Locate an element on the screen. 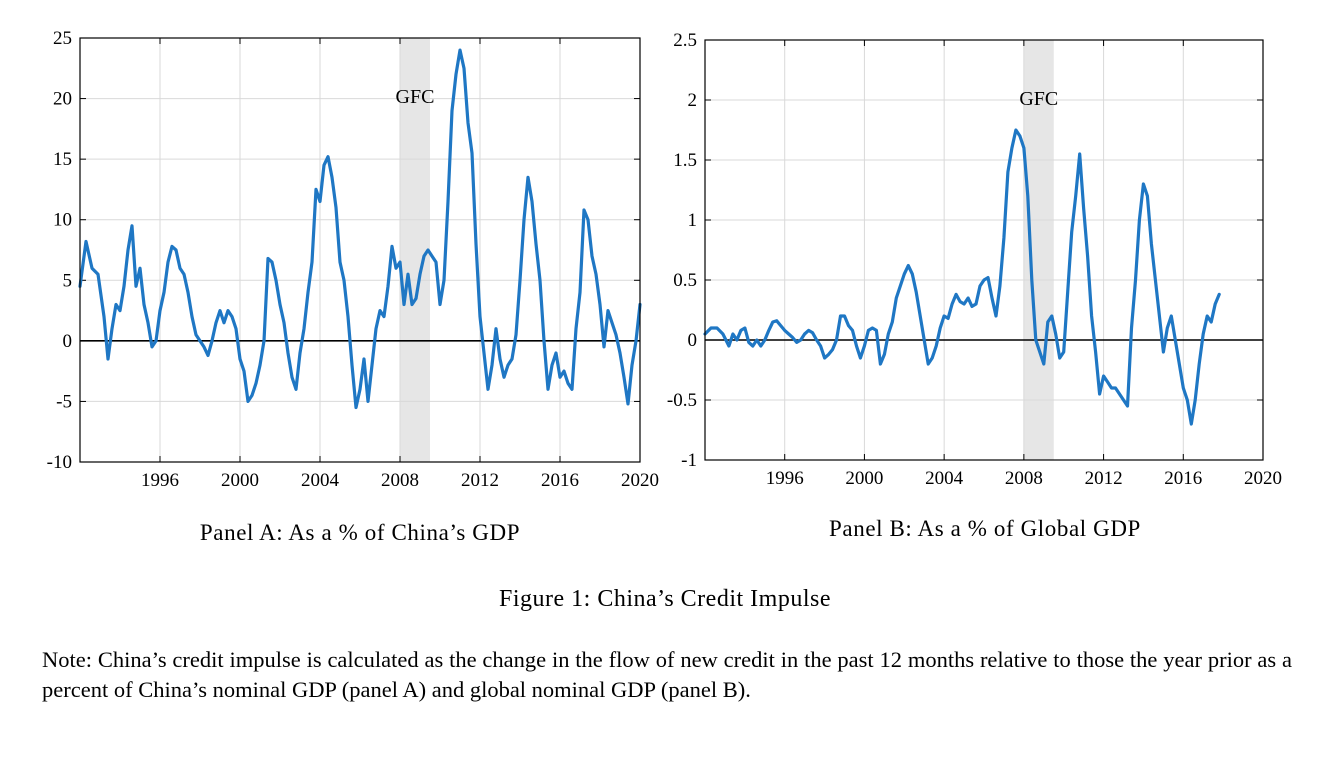  panel-b-xtick-label: 2016 is located at coordinates (1183, 478).